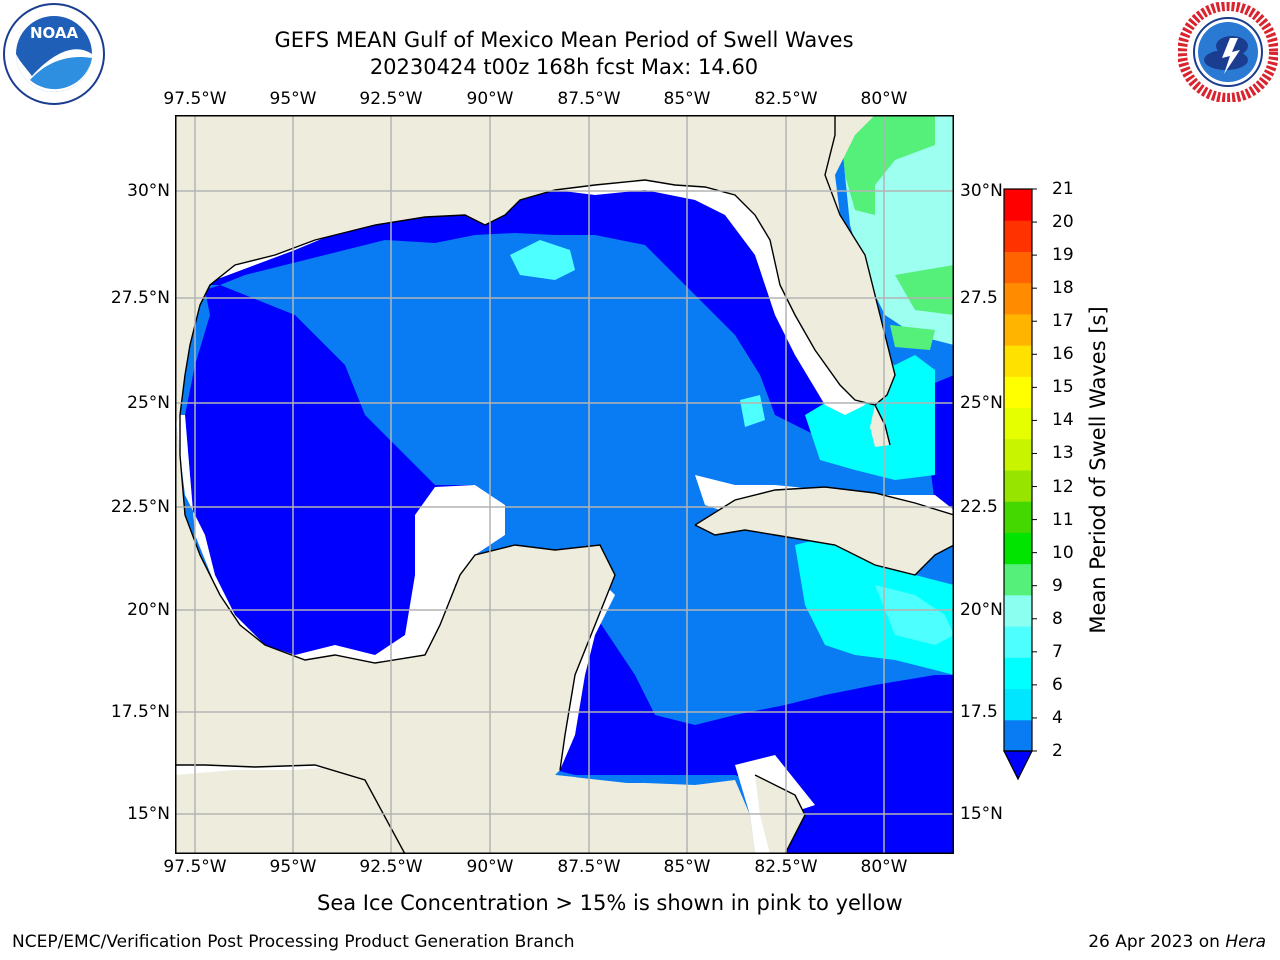  I want to click on colorbar-tick-label: 21, so click(1063, 189).